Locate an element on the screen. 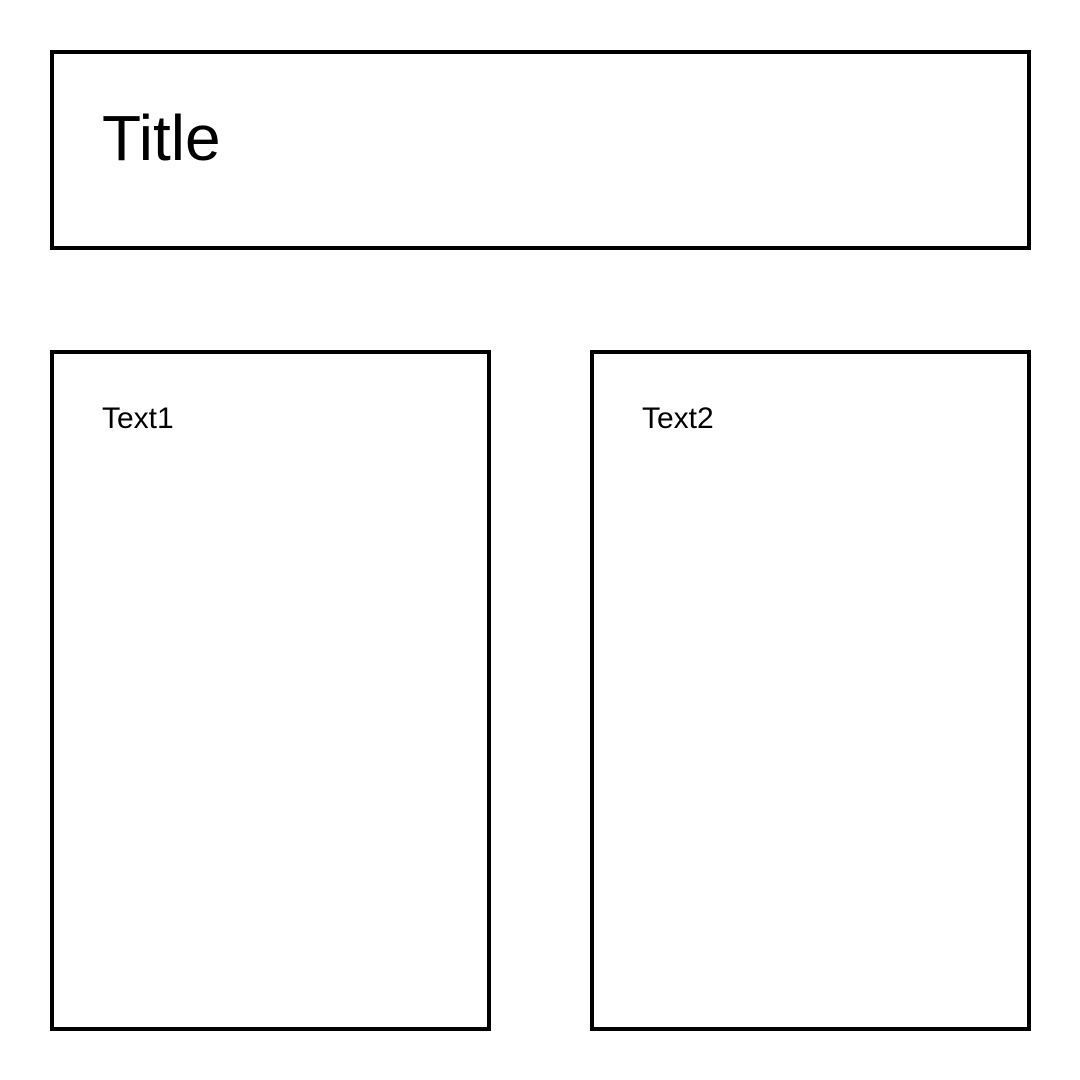  text-panel-2-label: Text2 is located at coordinates (678, 418).